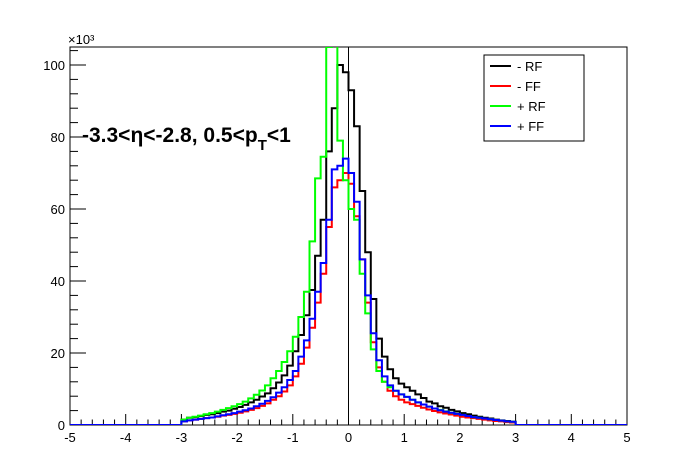 The image size is (696, 472). I want to click on annotation-text: -3.3<η<-2.8, 0.5<pT<1, so click(186, 139).